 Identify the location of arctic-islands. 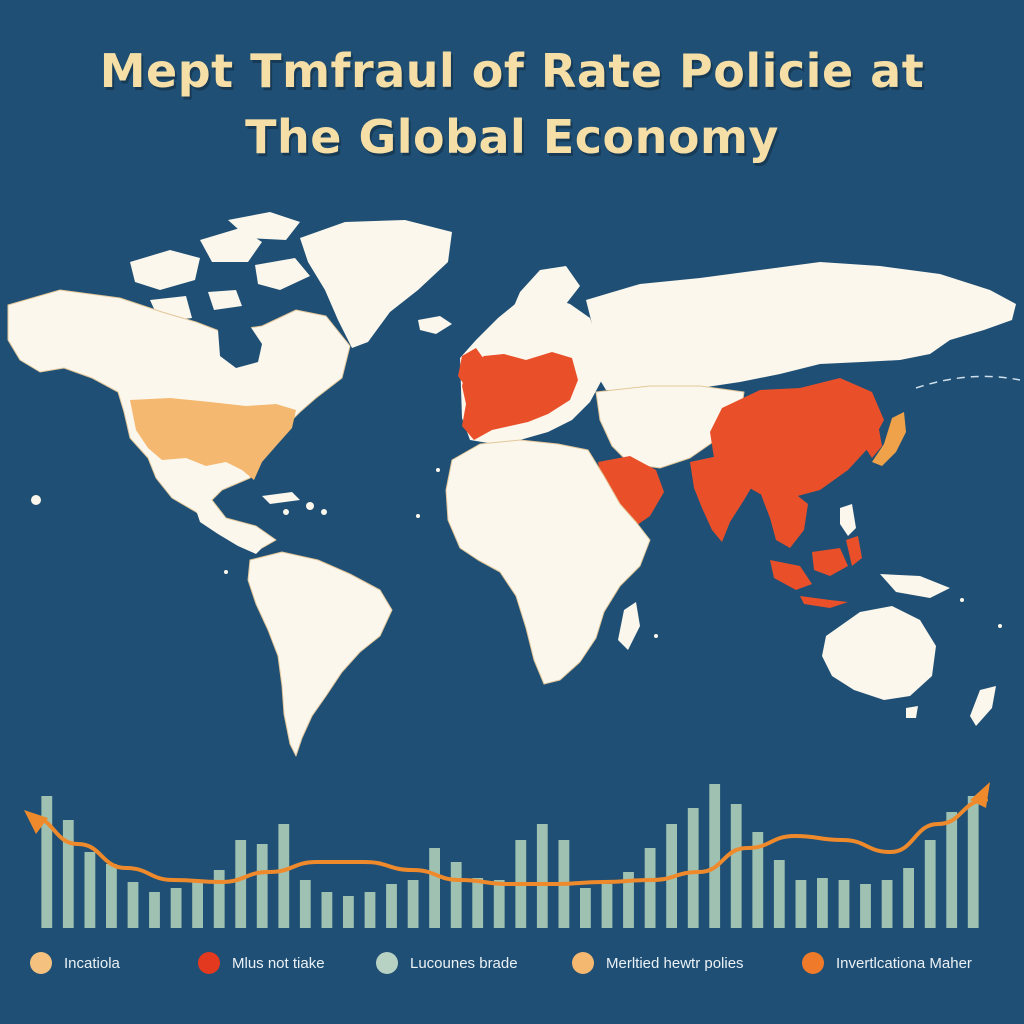
(220, 267).